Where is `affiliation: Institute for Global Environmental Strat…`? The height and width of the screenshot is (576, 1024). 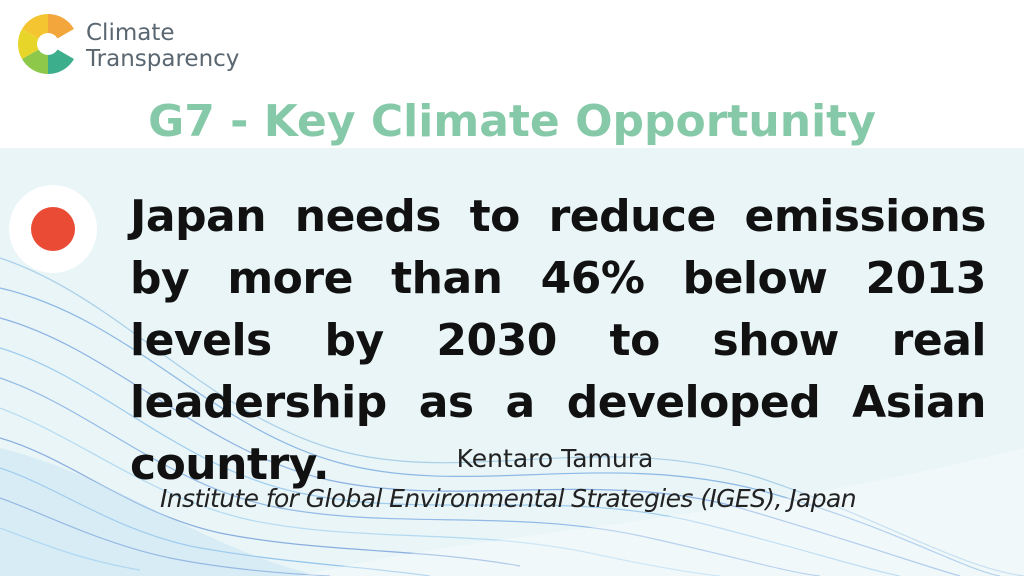 affiliation: Institute for Global Environmental Strat… is located at coordinates (508, 498).